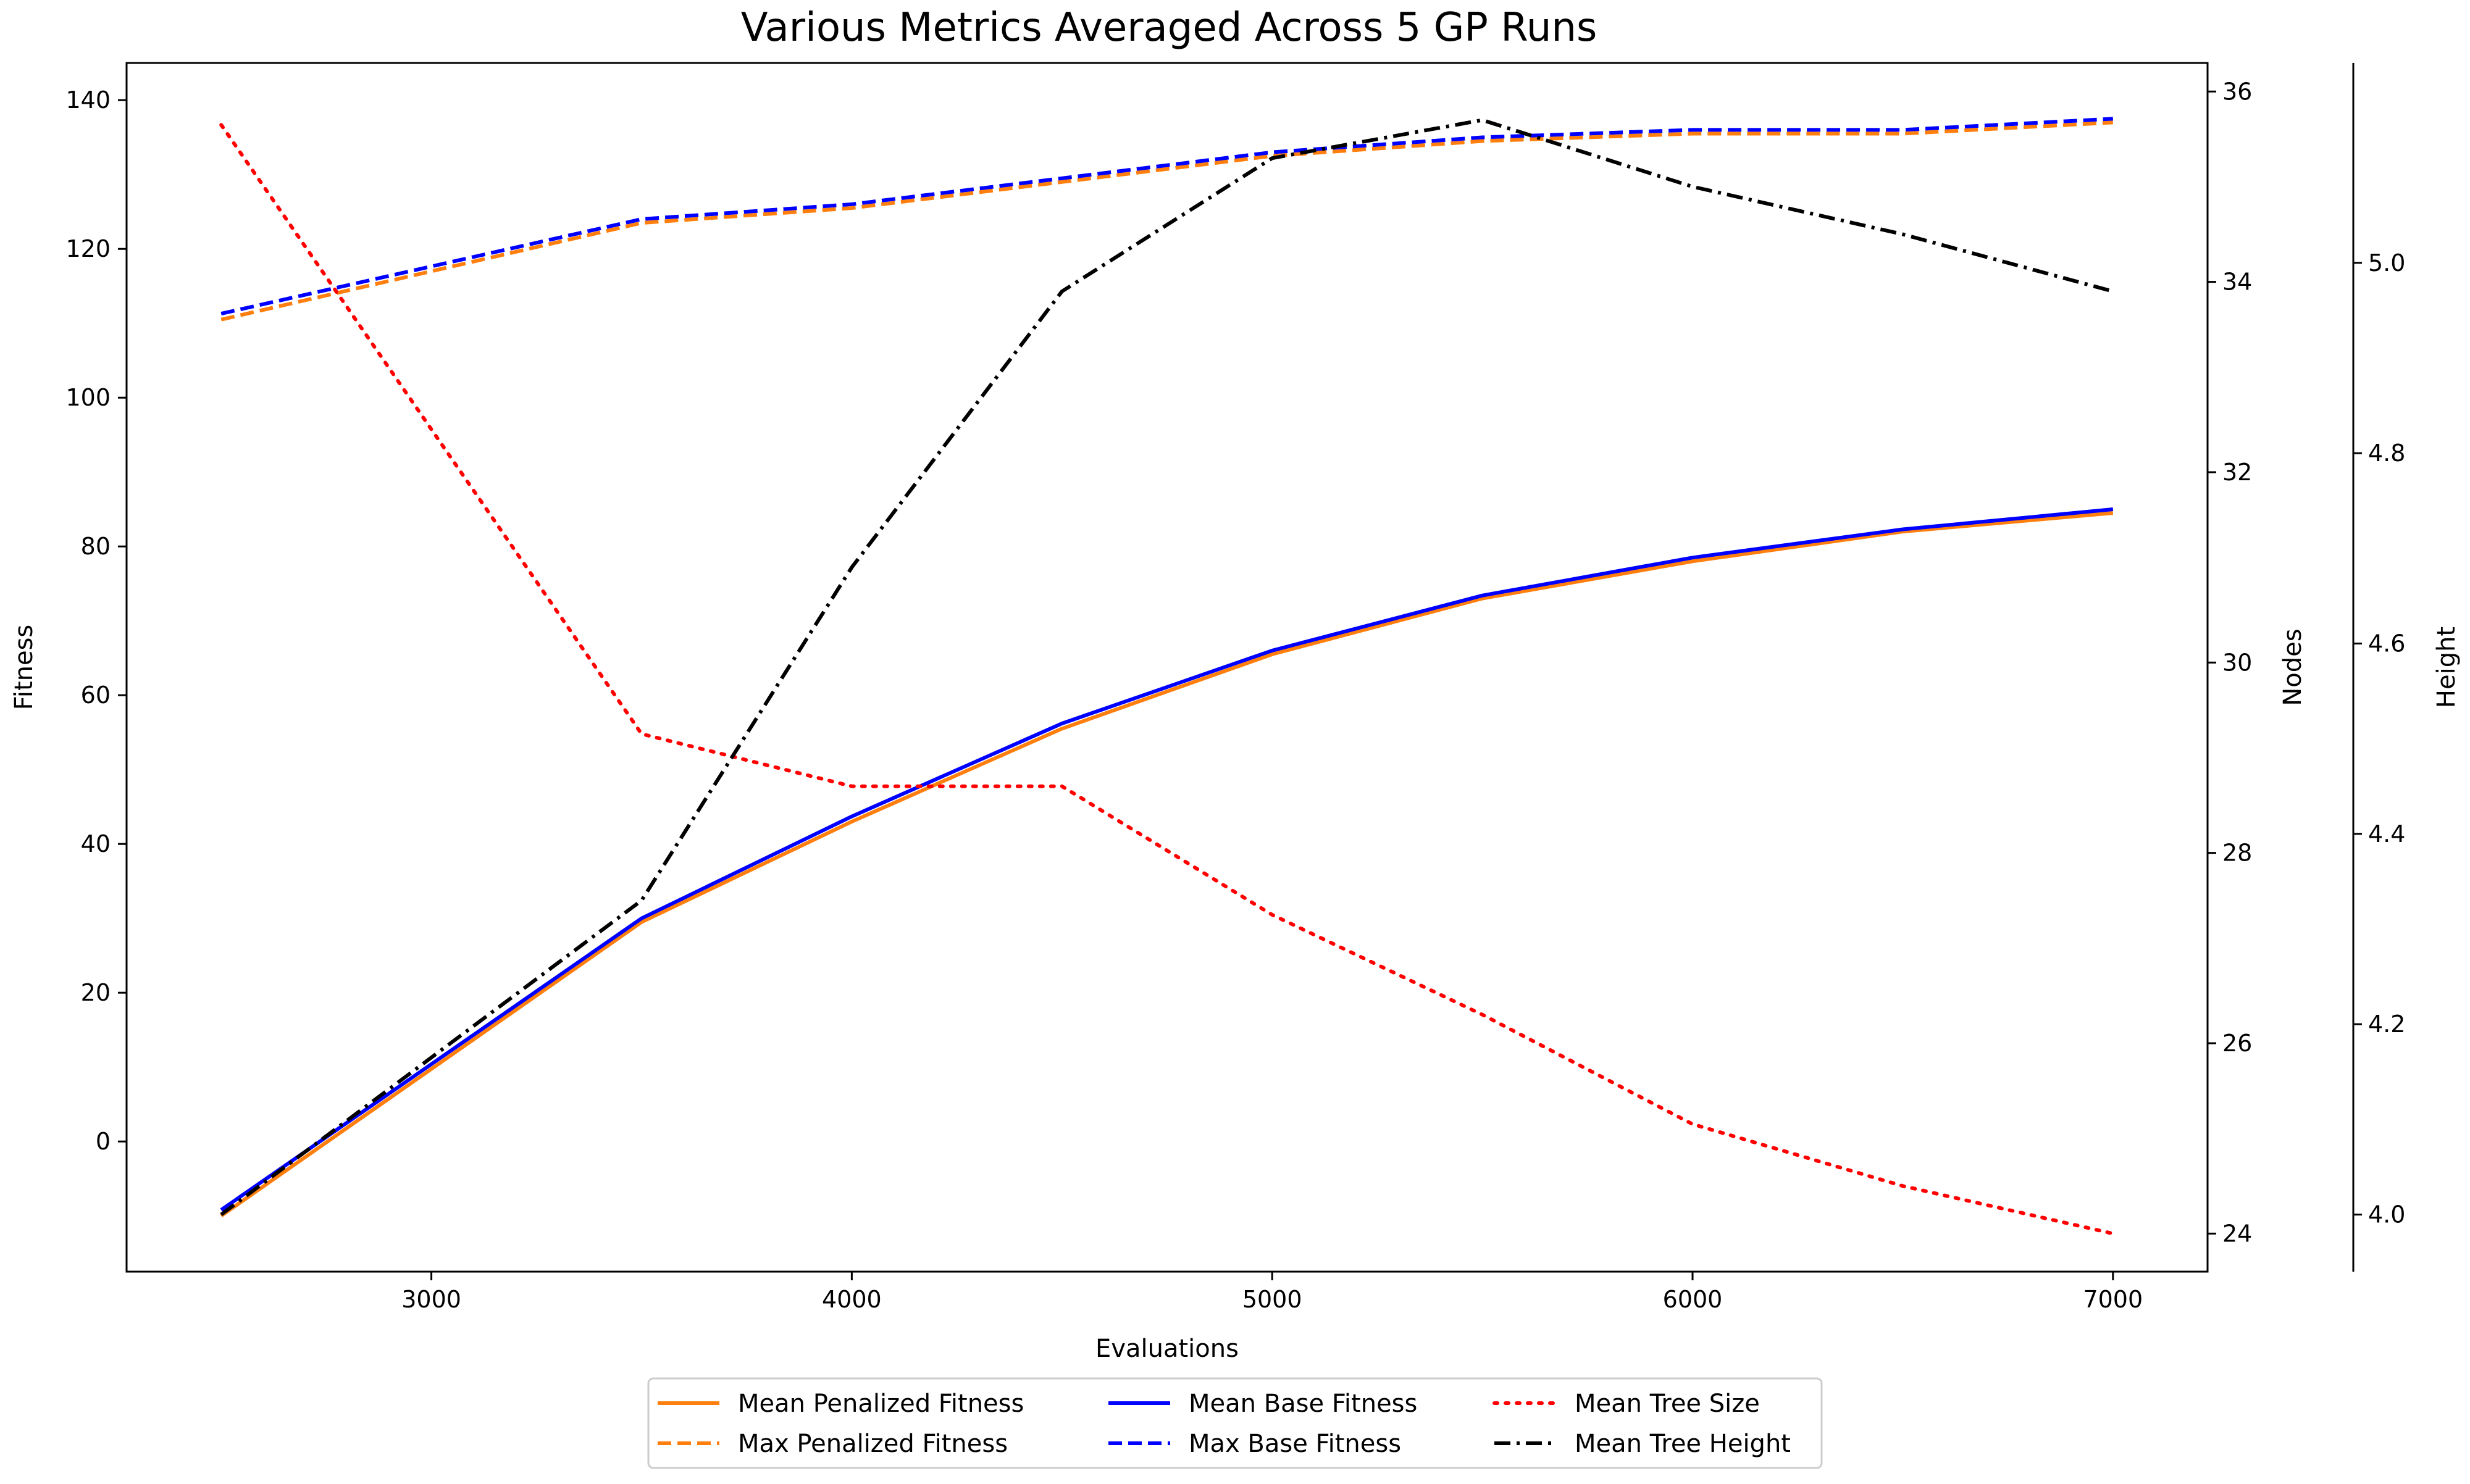 This screenshot has height=1484, width=2470. What do you see at coordinates (2386, 643) in the screenshot?
I see `y3-tick-label: 4.6` at bounding box center [2386, 643].